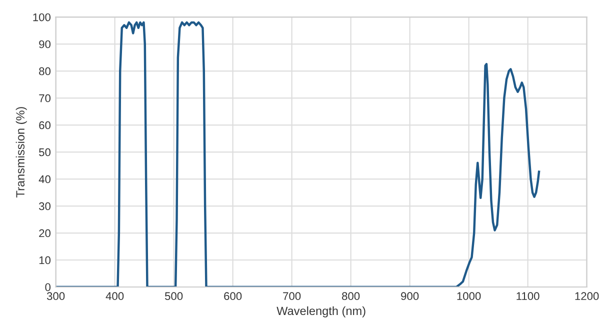 The image size is (600, 328). What do you see at coordinates (469, 296) in the screenshot?
I see `x-tick-label: 1000` at bounding box center [469, 296].